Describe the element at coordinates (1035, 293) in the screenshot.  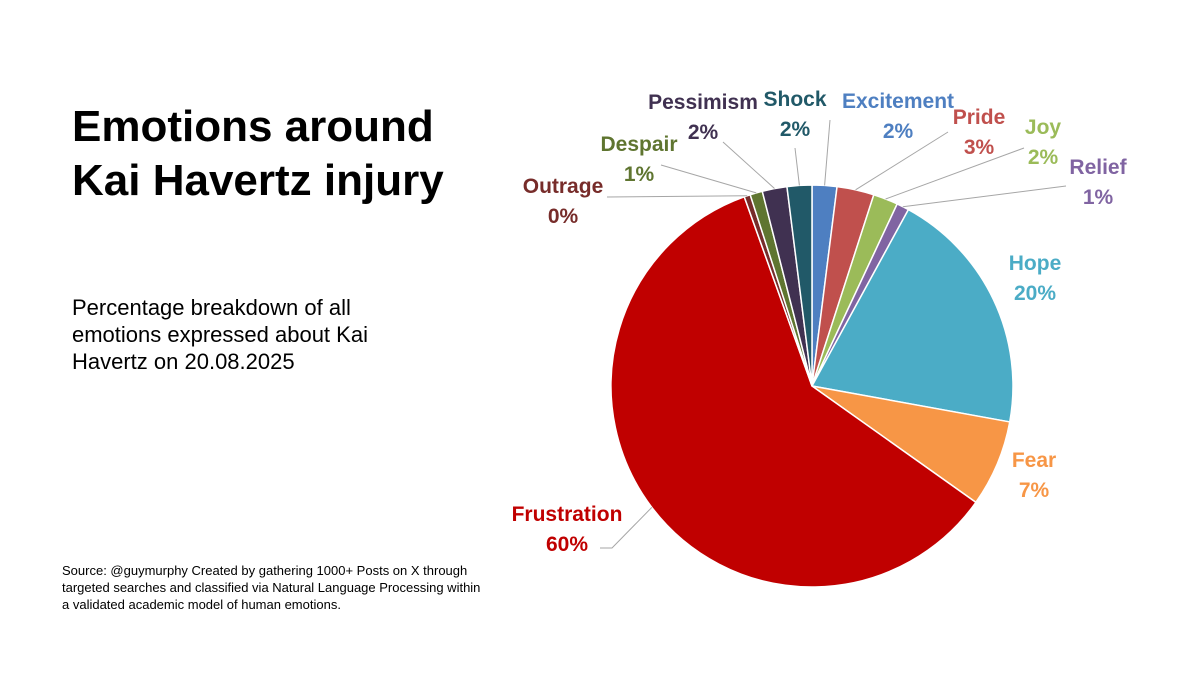
I see `data-label-value-hope: 20%` at that location.